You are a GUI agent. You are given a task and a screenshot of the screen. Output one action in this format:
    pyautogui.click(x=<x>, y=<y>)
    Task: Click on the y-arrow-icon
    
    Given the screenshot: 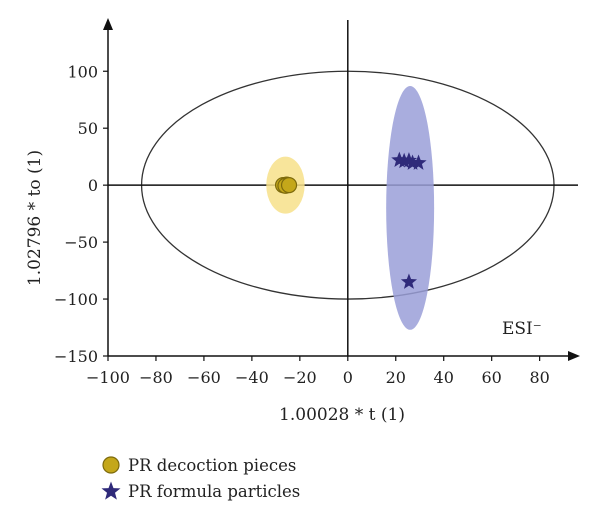 What is the action you would take?
    pyautogui.click(x=108, y=24)
    